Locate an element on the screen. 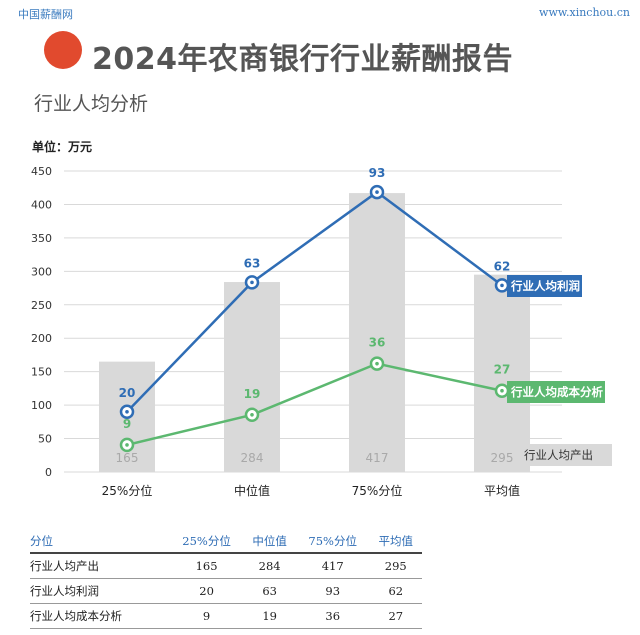  point-value-label: 9 is located at coordinates (127, 424).